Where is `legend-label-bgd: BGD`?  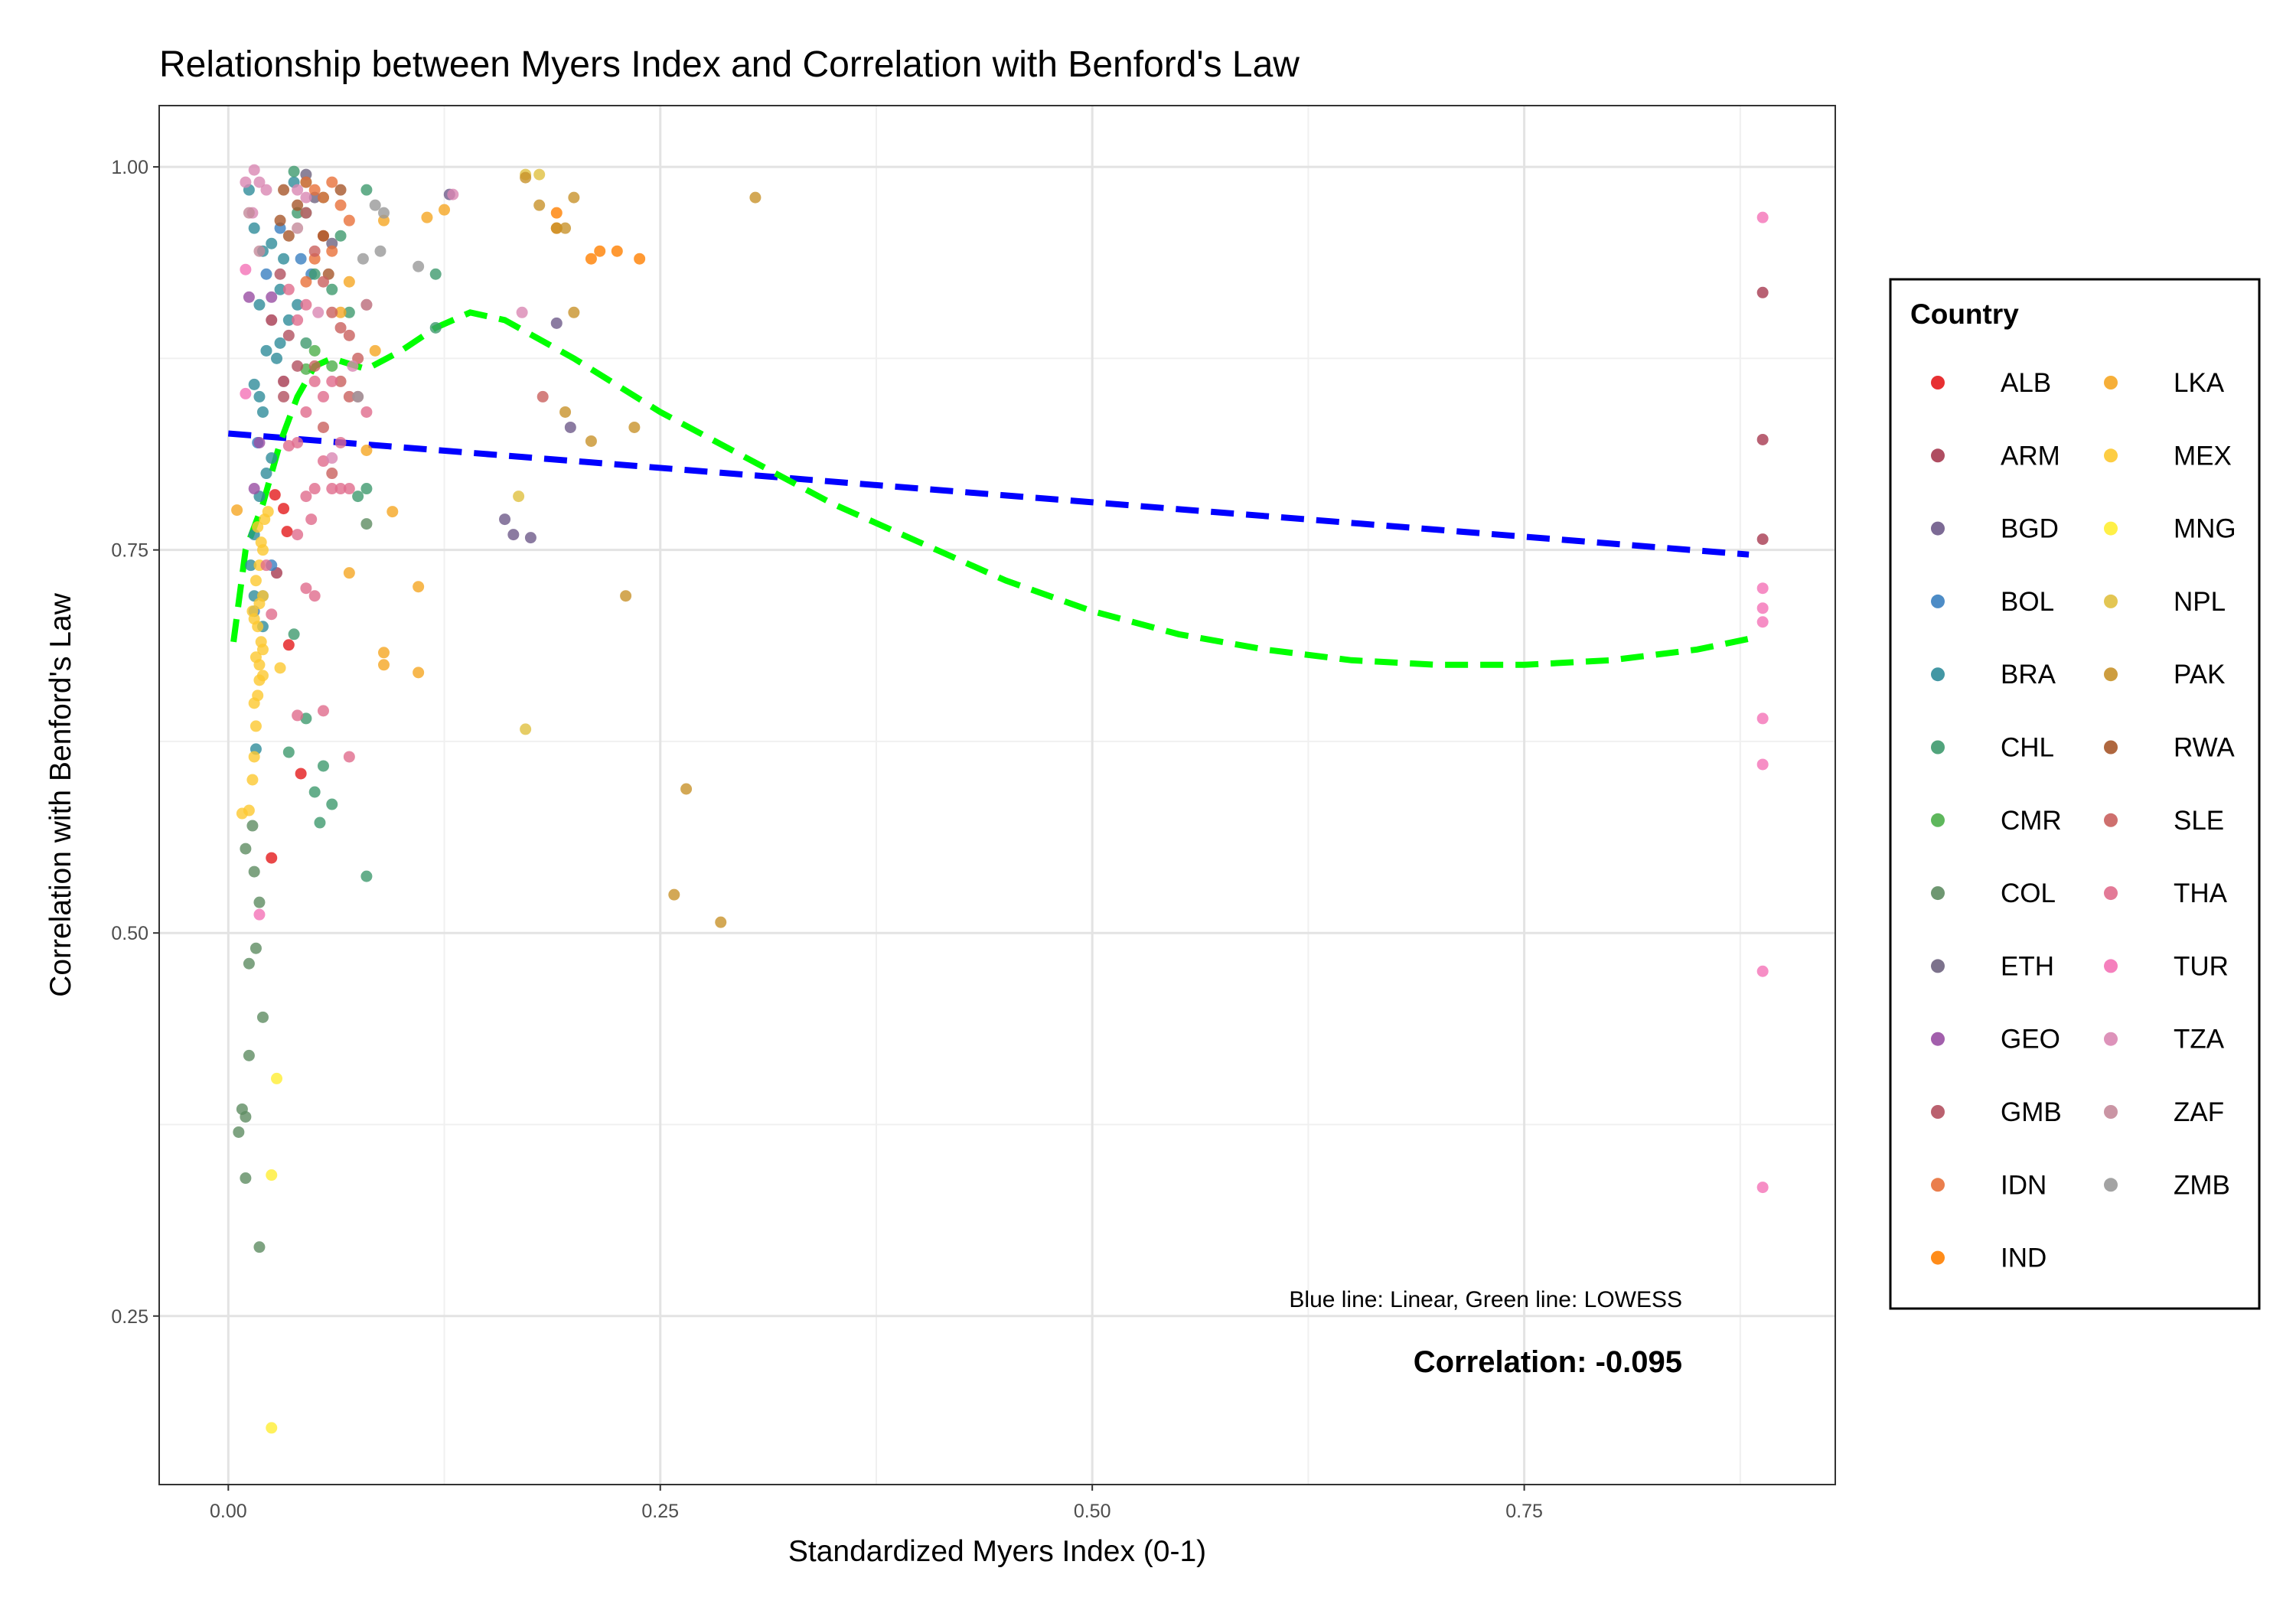
legend-label-bgd: BGD is located at coordinates (2030, 529).